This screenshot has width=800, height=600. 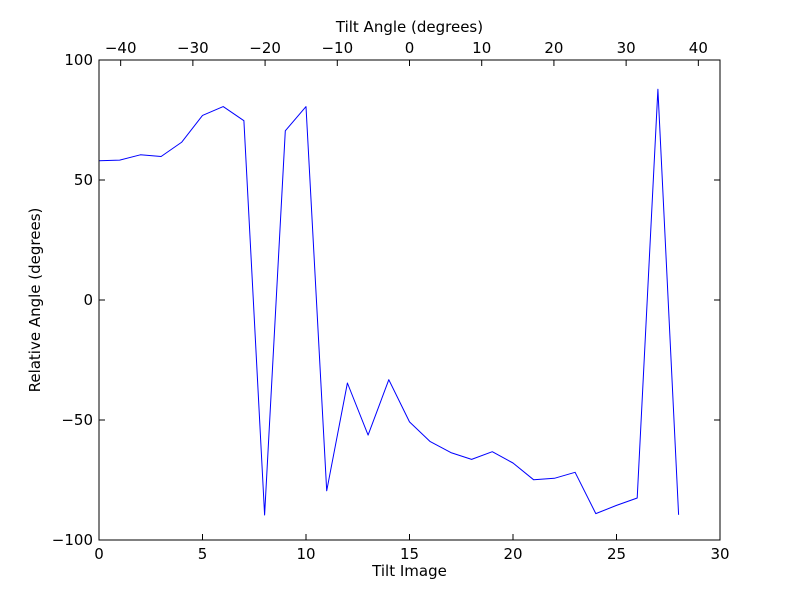 I want to click on x-tick-label: 25, so click(x=616, y=554).